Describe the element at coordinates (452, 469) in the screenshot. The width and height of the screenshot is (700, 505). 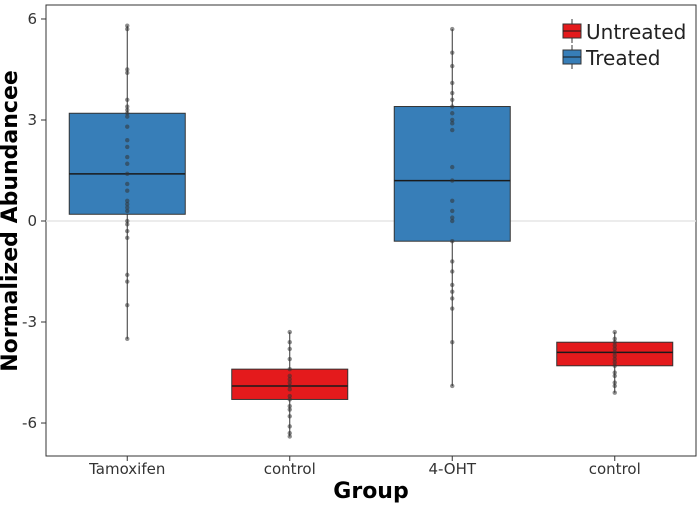
I see `x-tick-label: 4-OHT` at that location.